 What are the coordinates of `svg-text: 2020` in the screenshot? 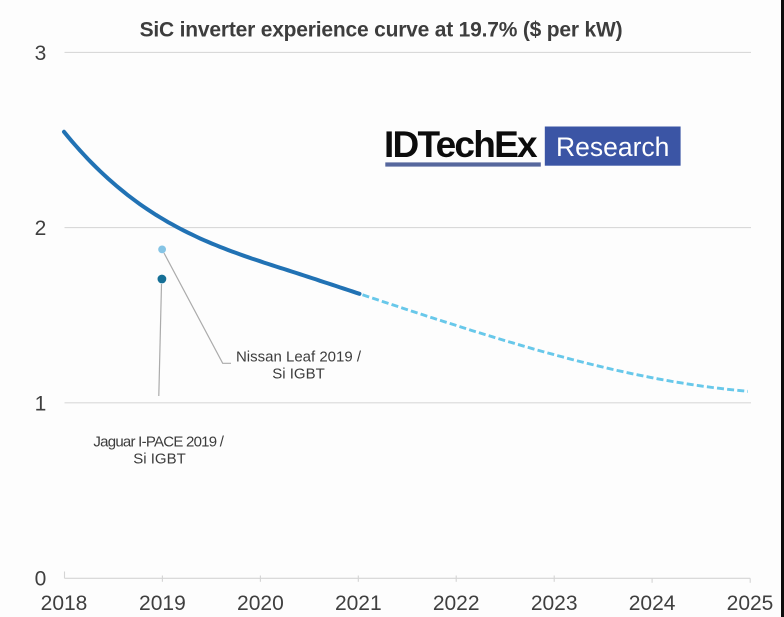 It's located at (260, 603).